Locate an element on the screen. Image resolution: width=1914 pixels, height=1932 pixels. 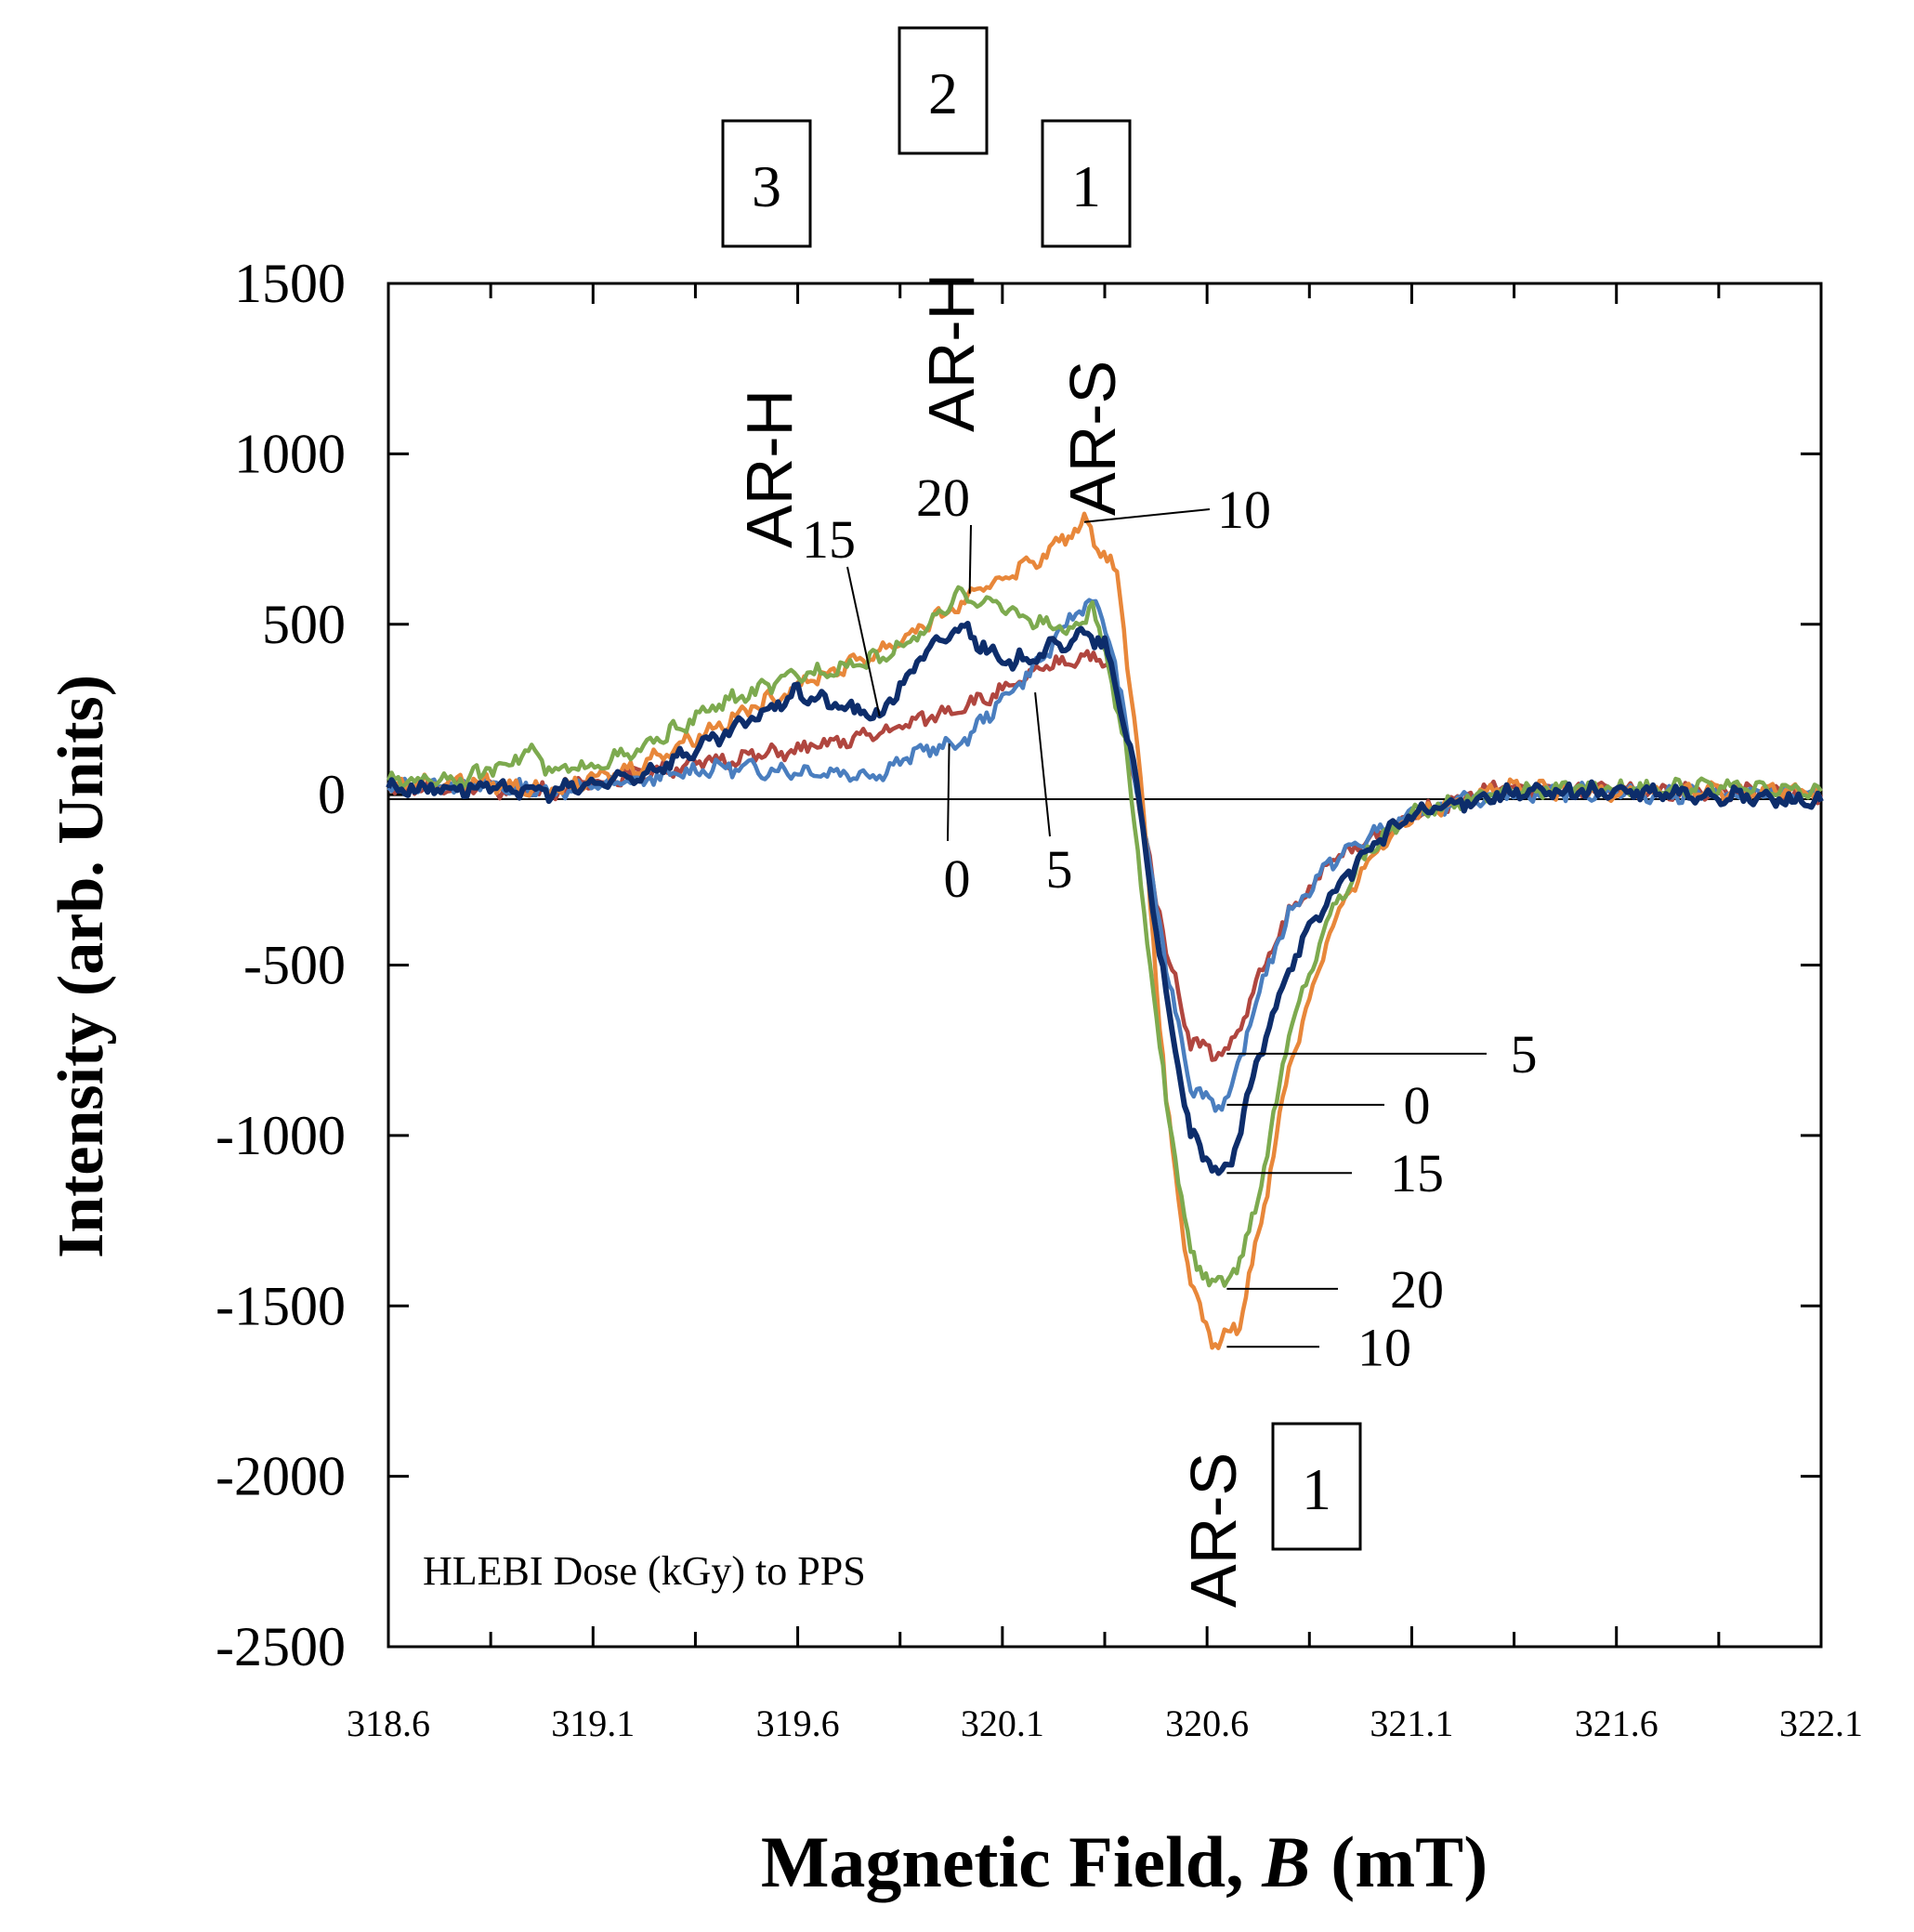
x-axis-title-var: B is located at coordinates (1285, 1861).